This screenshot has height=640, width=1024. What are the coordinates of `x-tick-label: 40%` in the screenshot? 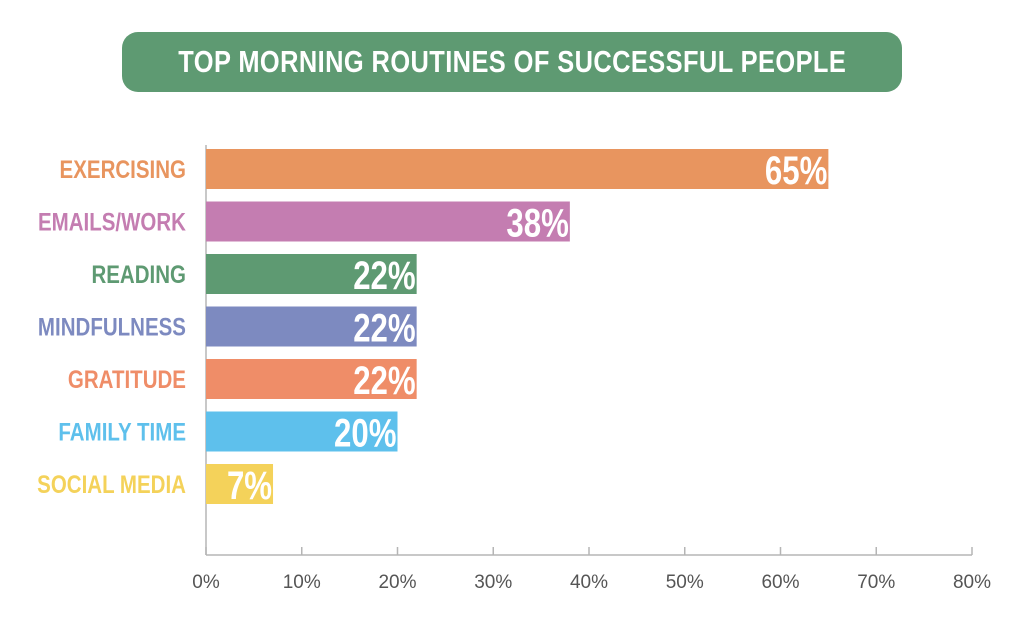 It's located at (589, 582).